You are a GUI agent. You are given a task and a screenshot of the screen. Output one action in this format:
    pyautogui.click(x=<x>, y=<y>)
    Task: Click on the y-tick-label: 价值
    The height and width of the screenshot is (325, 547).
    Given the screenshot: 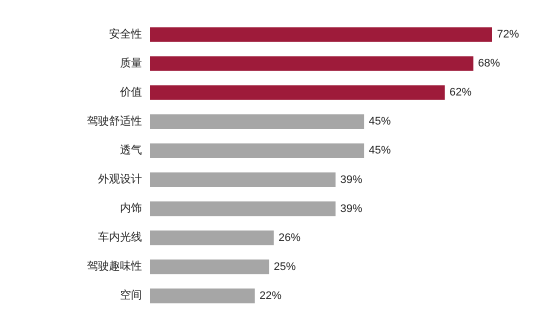 What is the action you would take?
    pyautogui.click(x=130, y=91)
    